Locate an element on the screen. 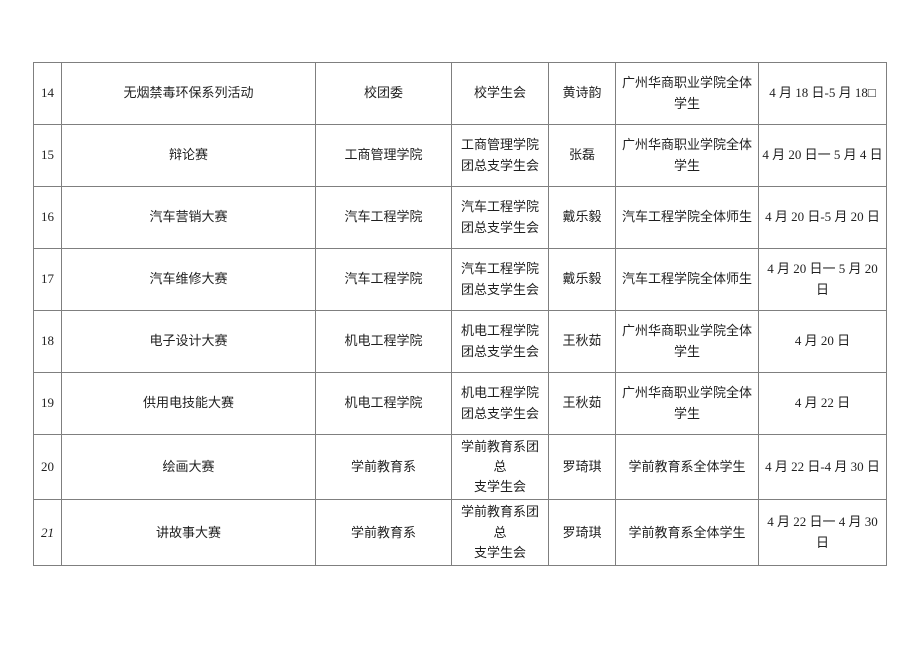 This screenshot has width=920, height=651. cell-activity-name: 汽车维修大赛 is located at coordinates (188, 279).